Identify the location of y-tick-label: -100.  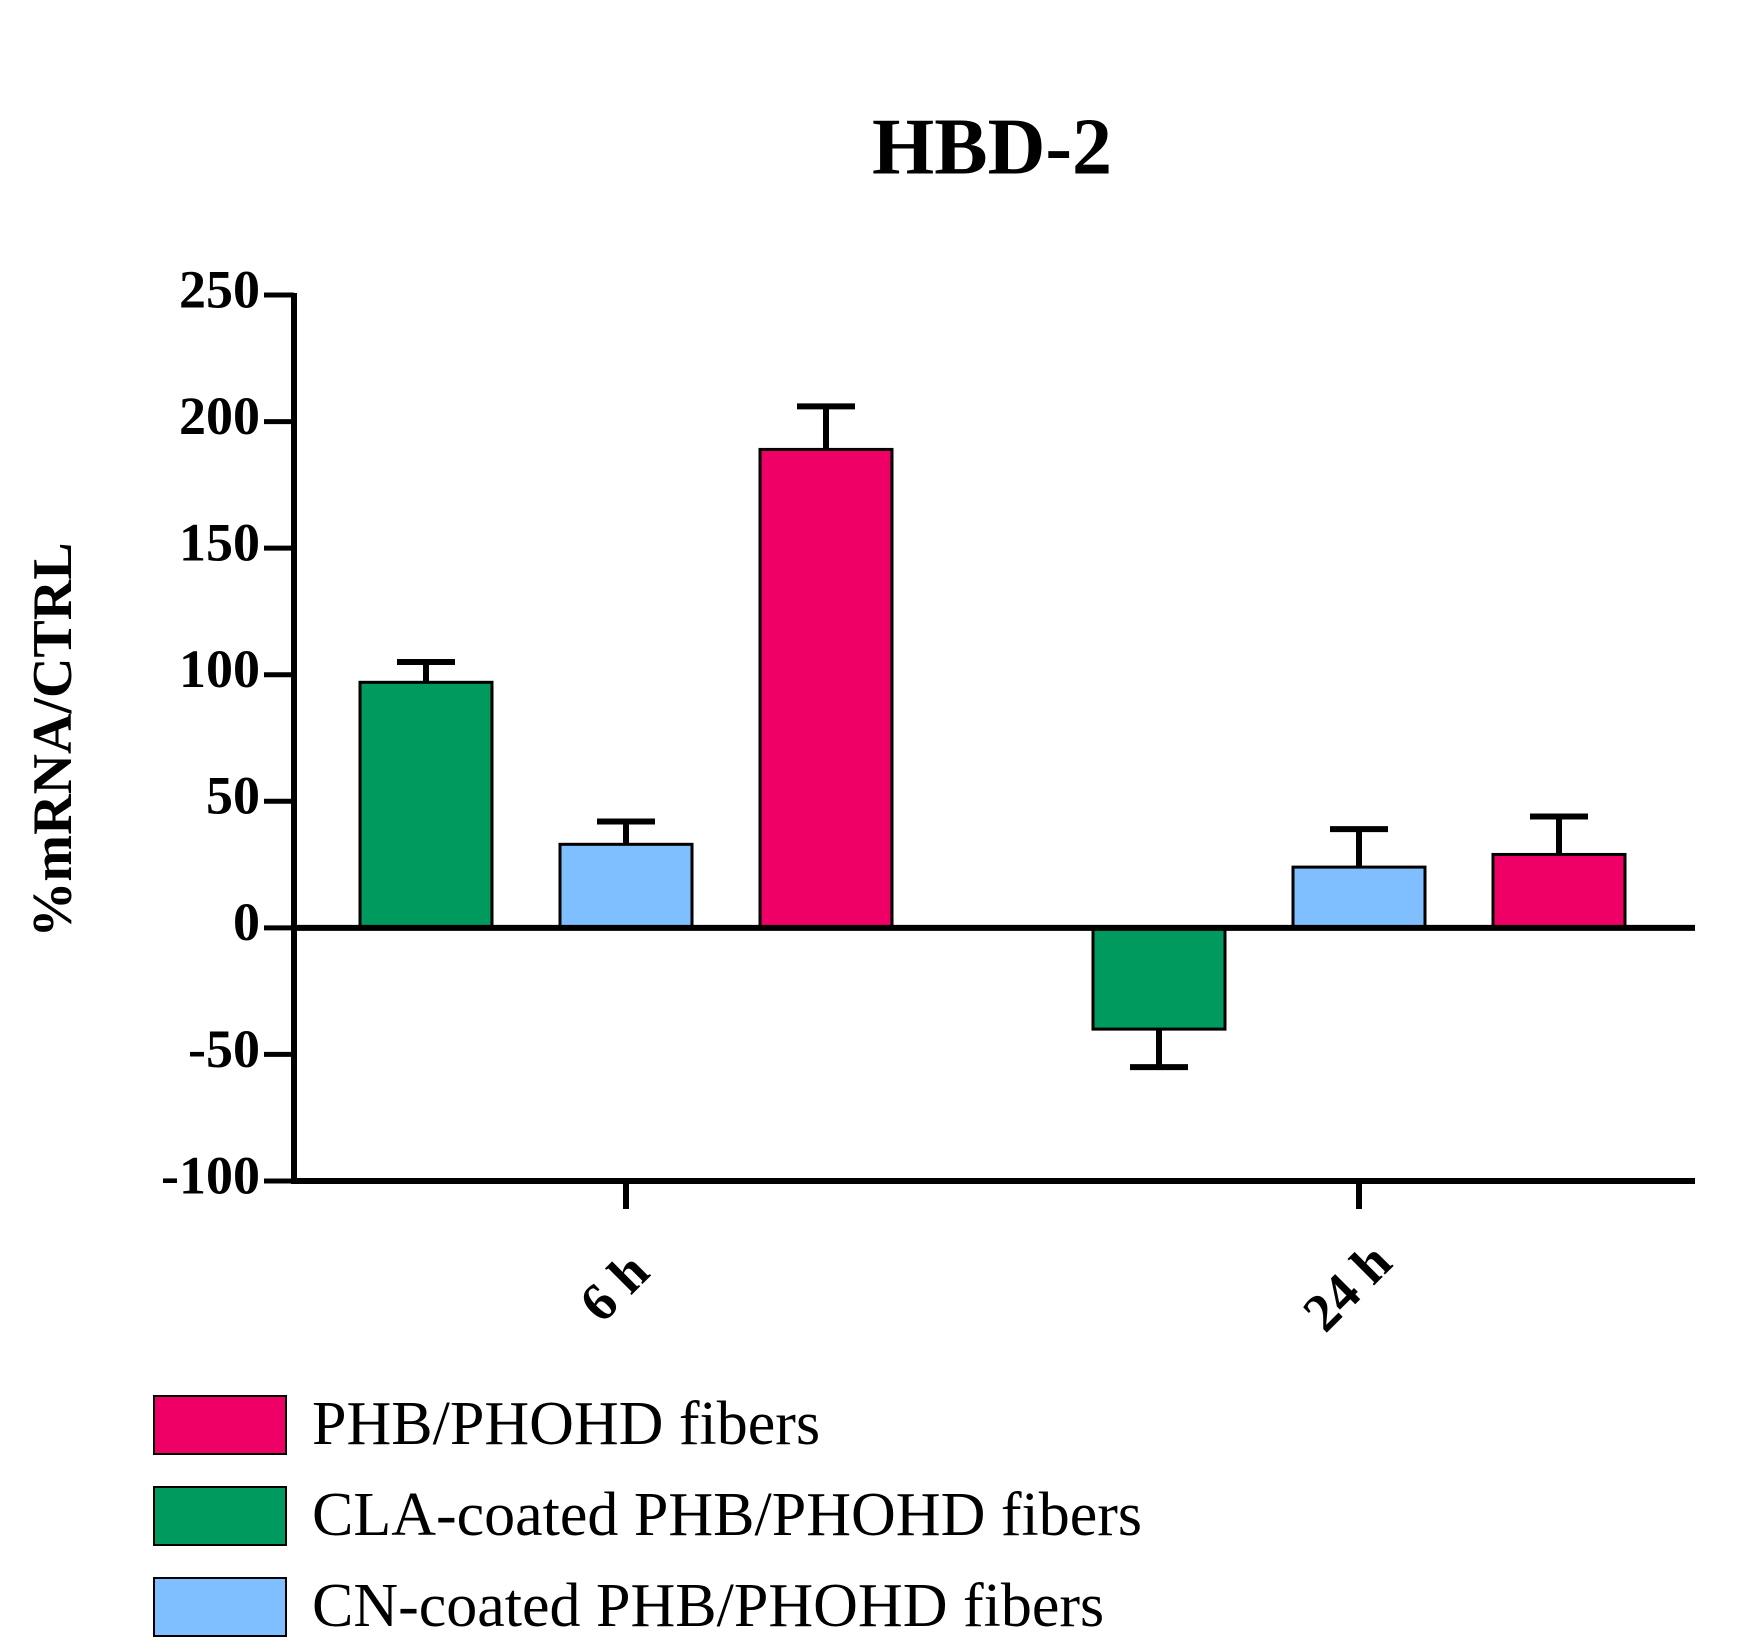
(210, 1175).